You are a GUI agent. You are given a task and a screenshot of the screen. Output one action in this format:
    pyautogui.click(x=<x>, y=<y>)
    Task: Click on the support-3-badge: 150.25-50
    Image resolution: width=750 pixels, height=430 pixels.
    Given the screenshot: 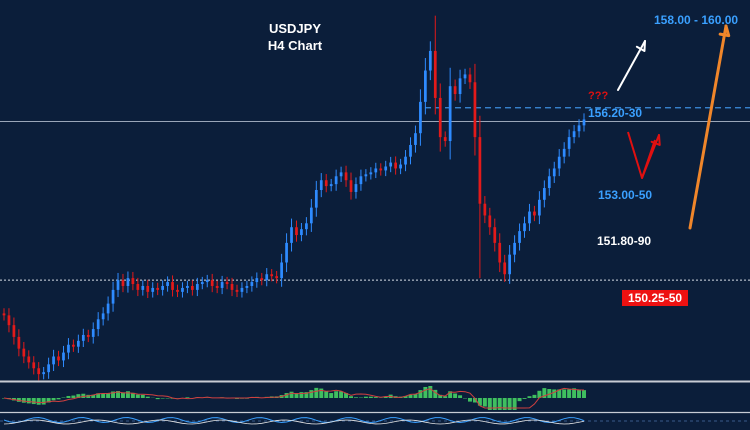 What is the action you would take?
    pyautogui.click(x=655, y=298)
    